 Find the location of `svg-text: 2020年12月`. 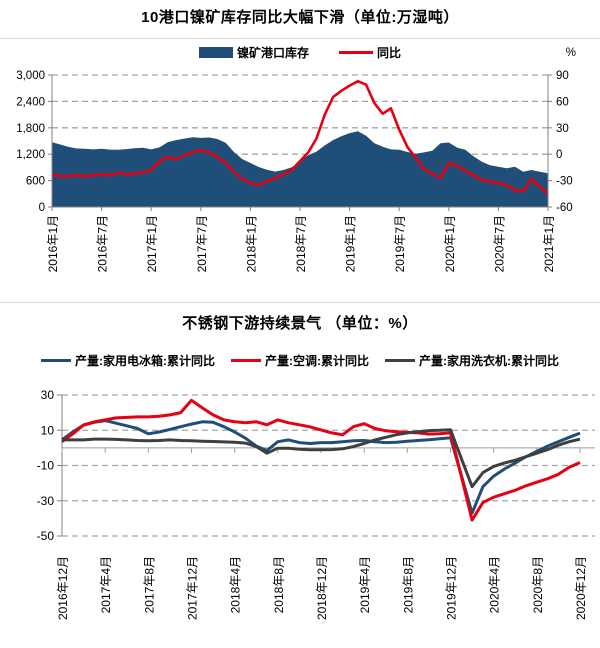

svg-text: 2020年12月 is located at coordinates (581, 588).